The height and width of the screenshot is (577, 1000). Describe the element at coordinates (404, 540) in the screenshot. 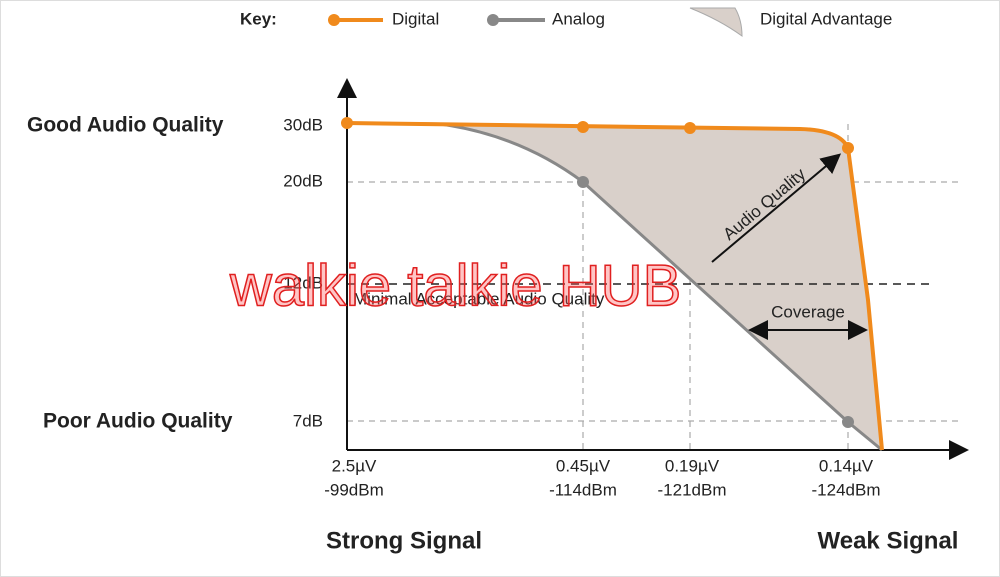

I see `strong-signal-label: Strong Signal` at that location.